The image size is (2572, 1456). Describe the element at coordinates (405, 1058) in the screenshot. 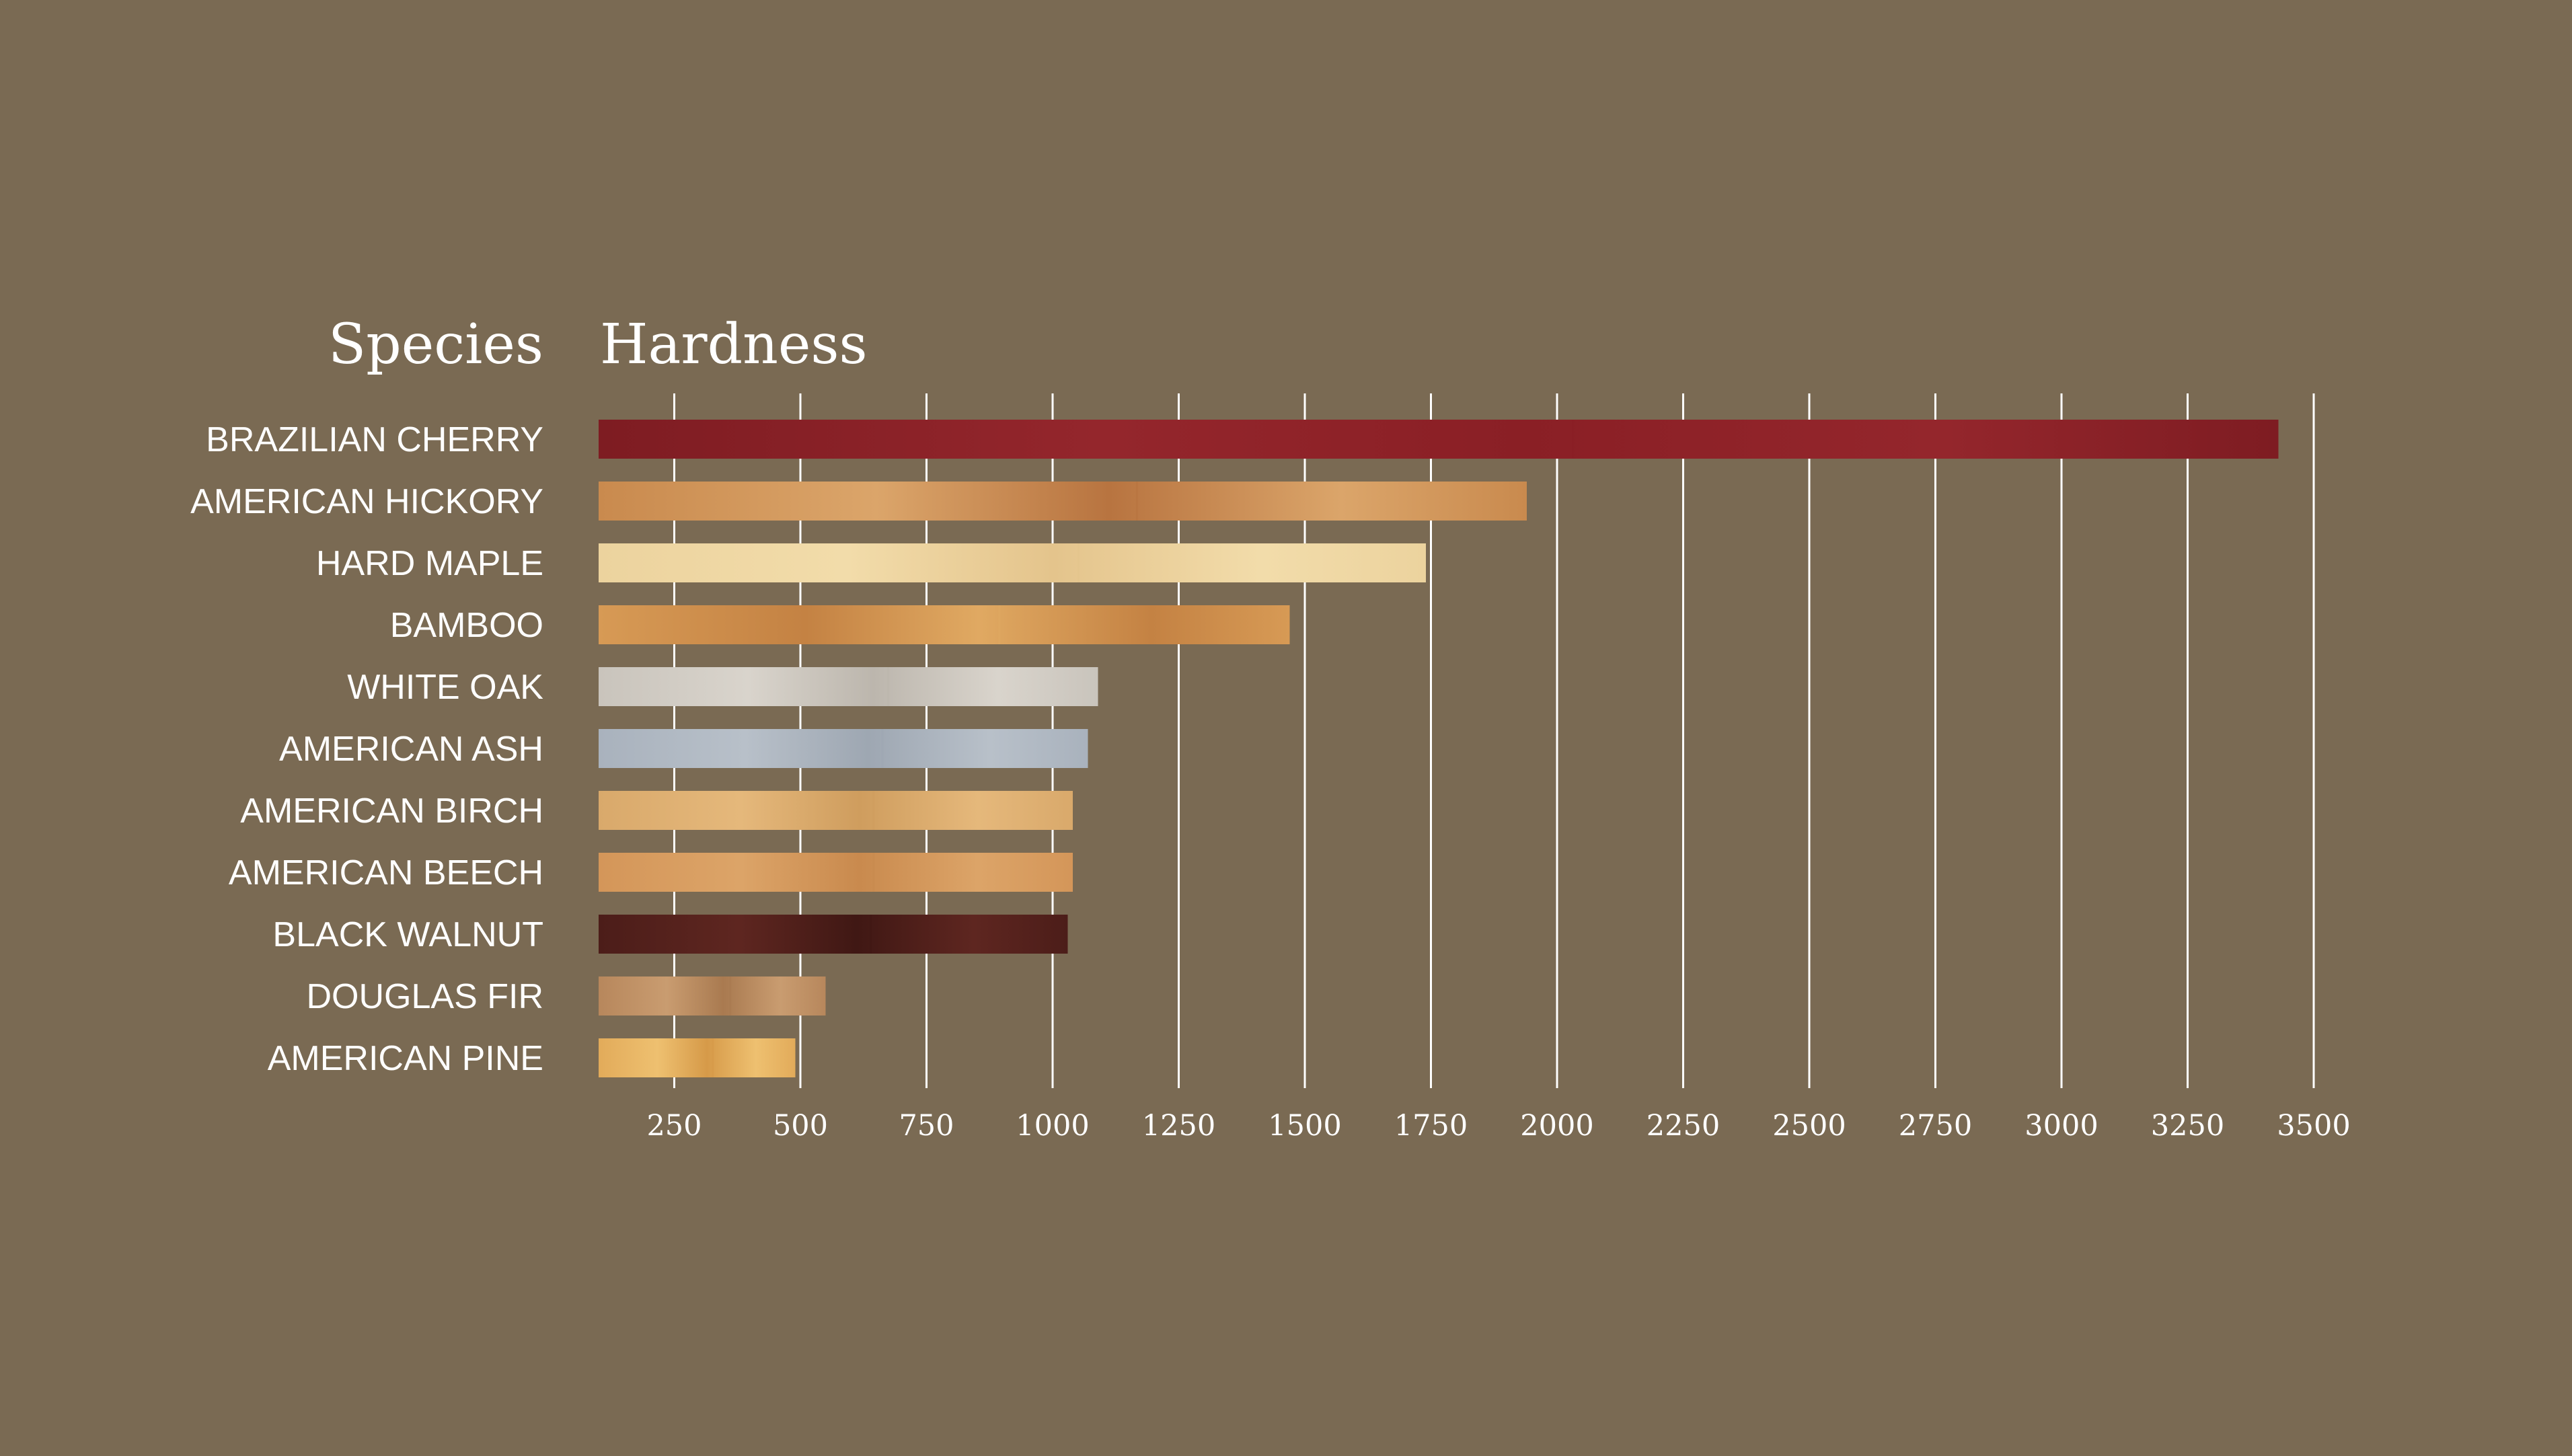

I see `category-label: AMERICAN PINE` at that location.